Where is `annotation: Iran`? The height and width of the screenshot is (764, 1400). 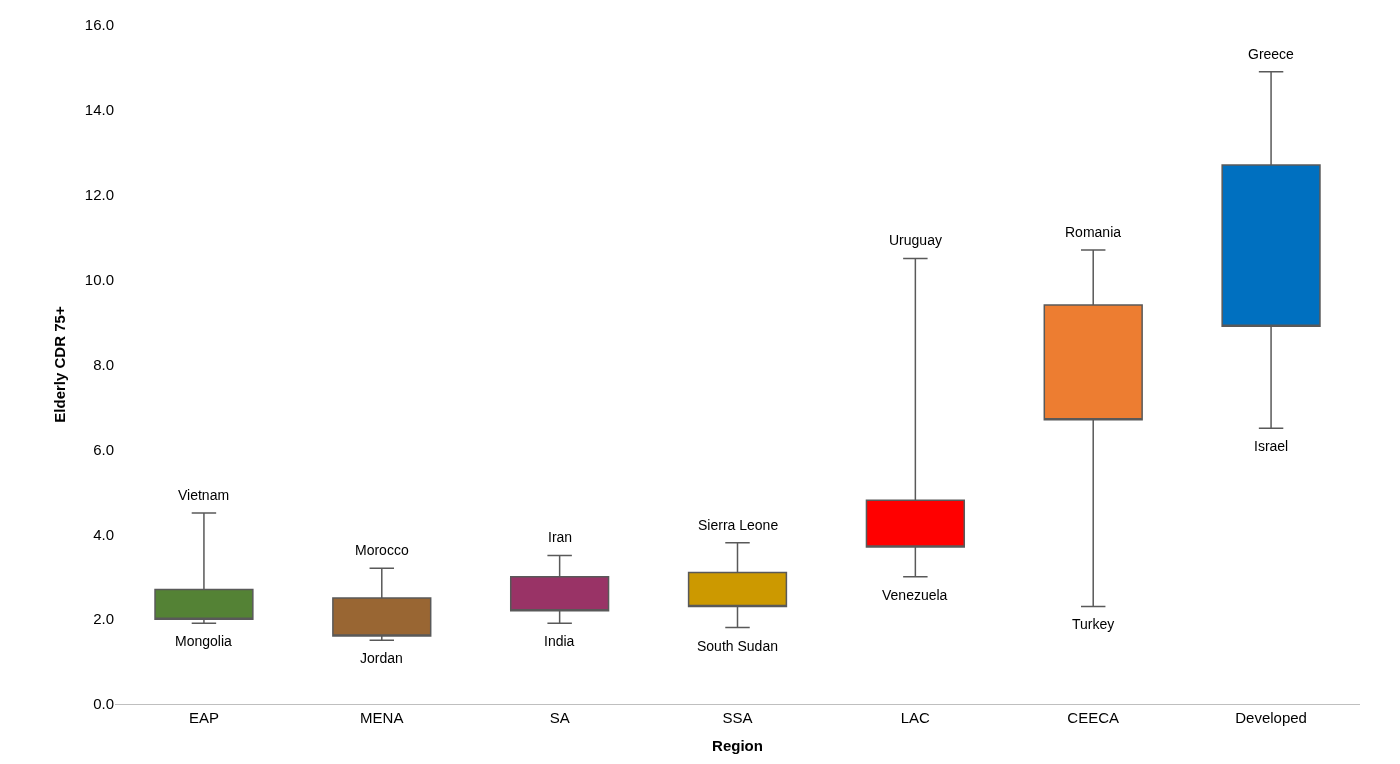 annotation: Iran is located at coordinates (560, 537).